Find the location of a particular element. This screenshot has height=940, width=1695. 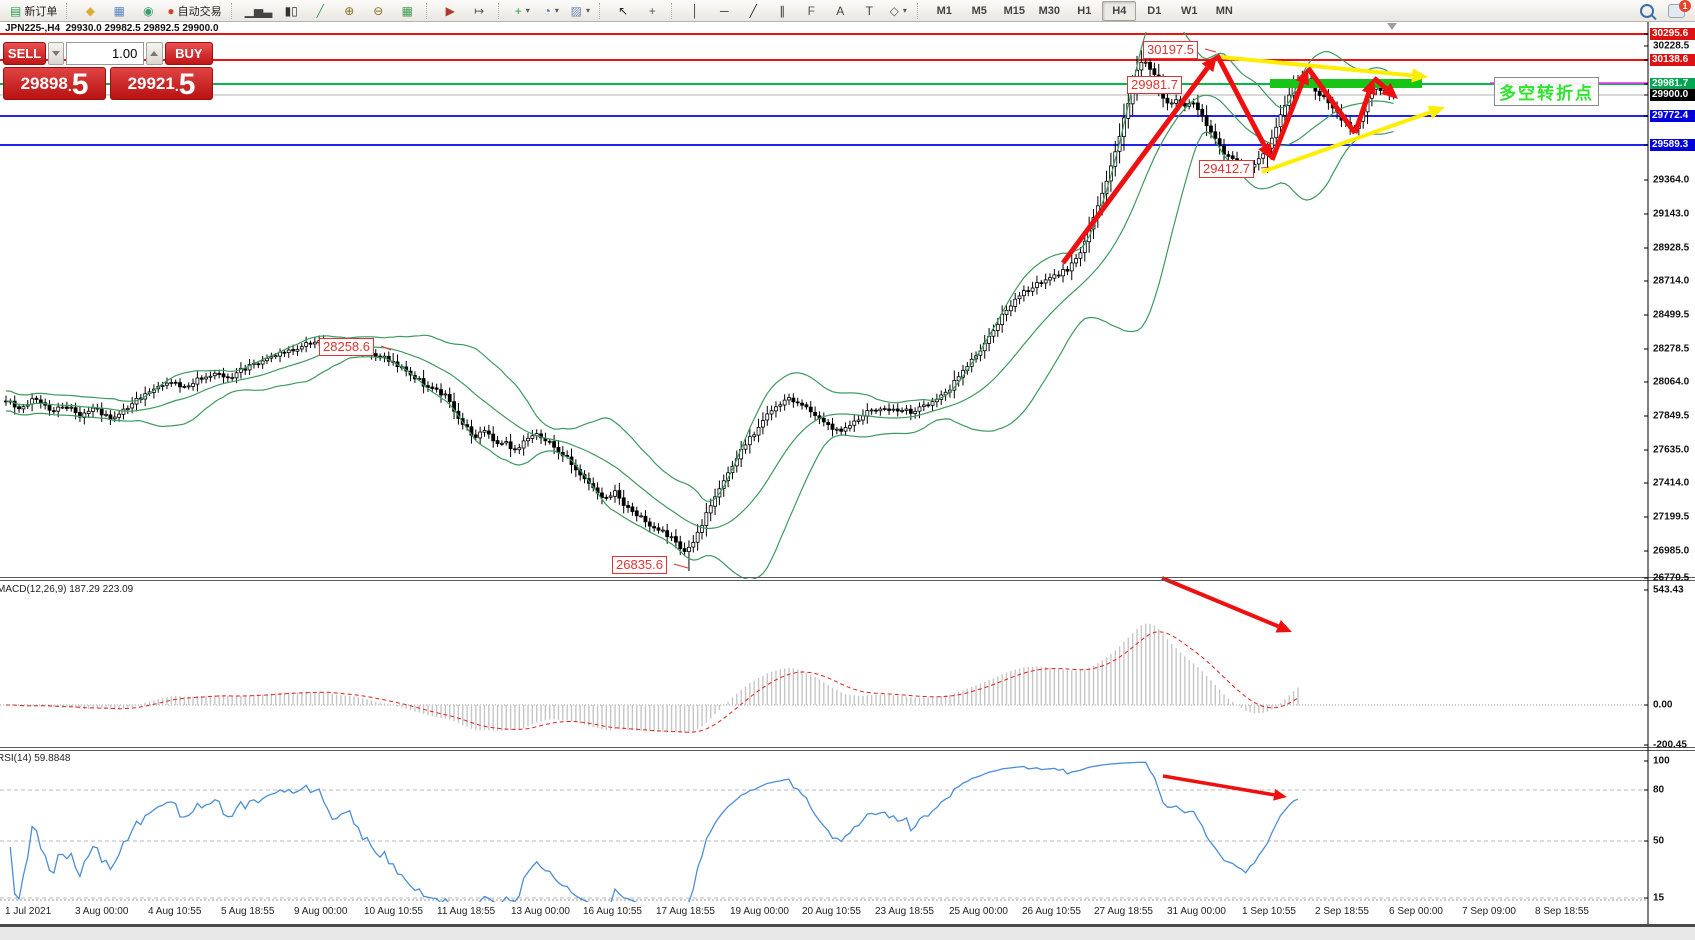

price-badge: 29900.0 is located at coordinates (1672, 95).